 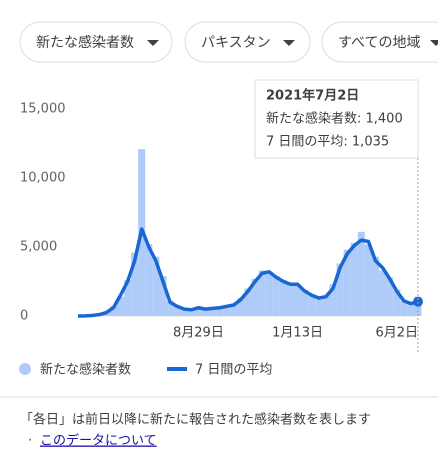 What do you see at coordinates (233, 370) in the screenshot?
I see `legend-label: 7 日間の平均` at bounding box center [233, 370].